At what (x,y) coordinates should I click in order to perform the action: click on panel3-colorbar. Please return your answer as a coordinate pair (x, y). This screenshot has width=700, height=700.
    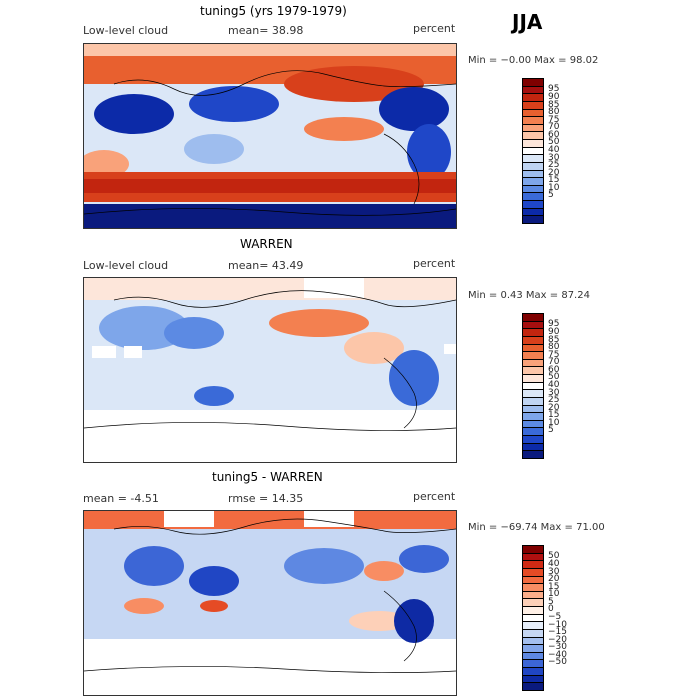
    Looking at the image, I should click on (533, 618).